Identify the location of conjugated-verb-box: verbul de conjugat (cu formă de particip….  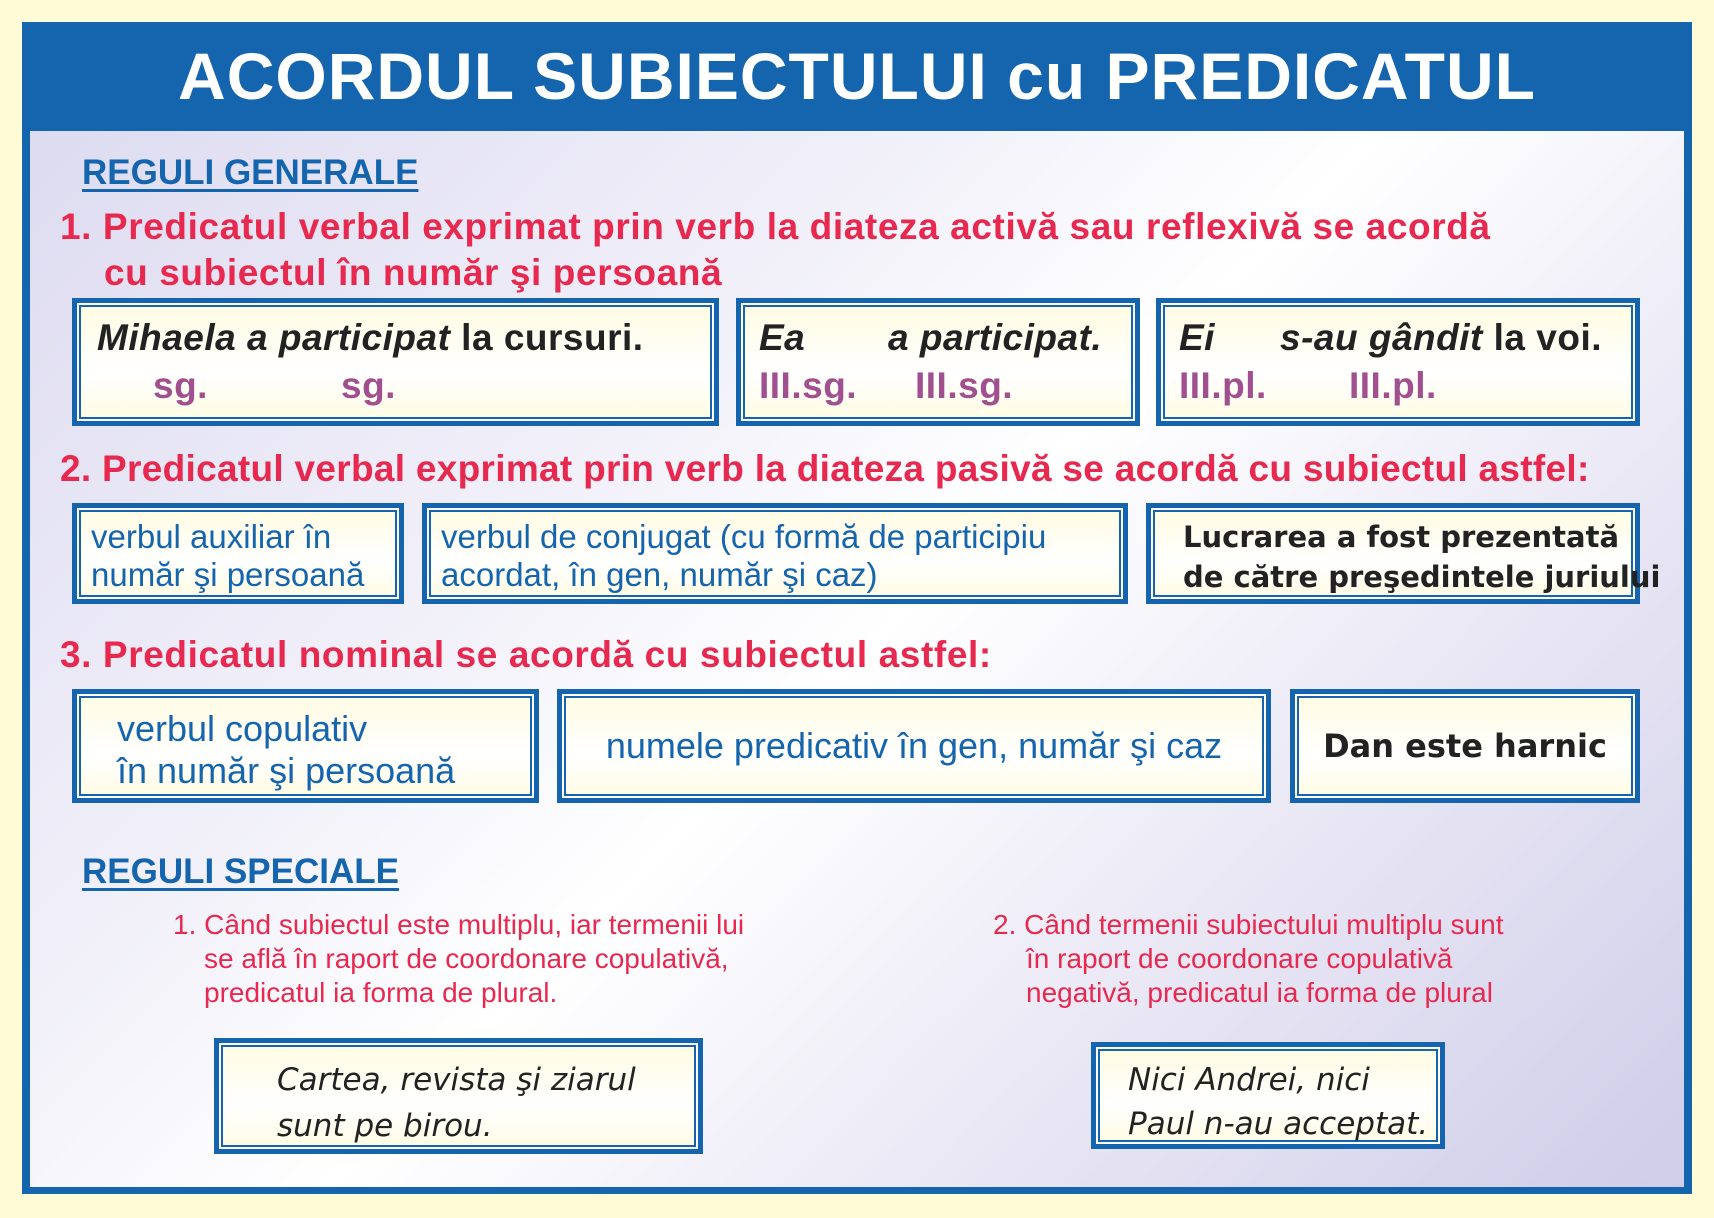
(775, 553).